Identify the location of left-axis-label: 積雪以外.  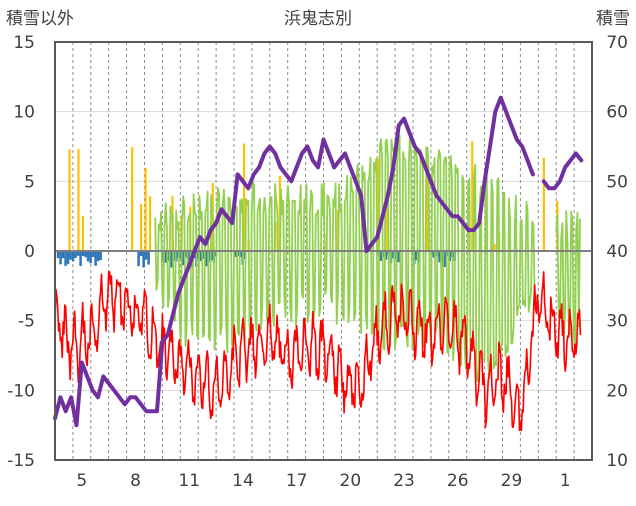
(40, 19).